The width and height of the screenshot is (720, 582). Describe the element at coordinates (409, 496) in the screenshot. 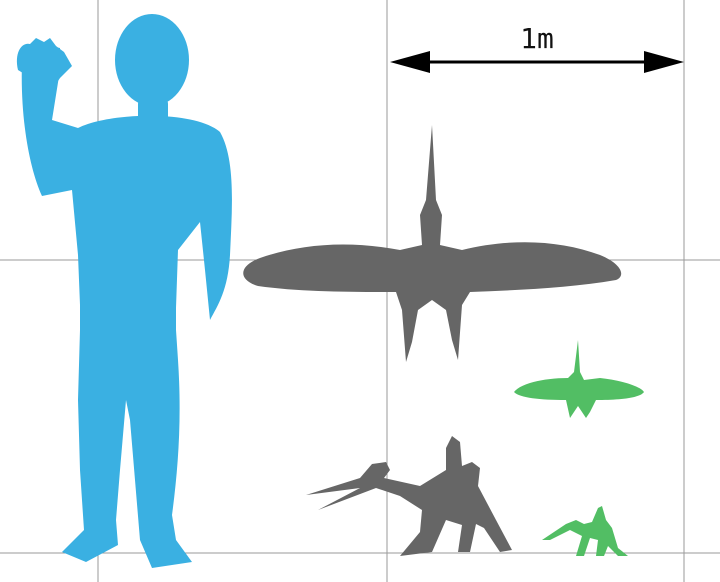

I see `large-pterosaur-standing` at that location.